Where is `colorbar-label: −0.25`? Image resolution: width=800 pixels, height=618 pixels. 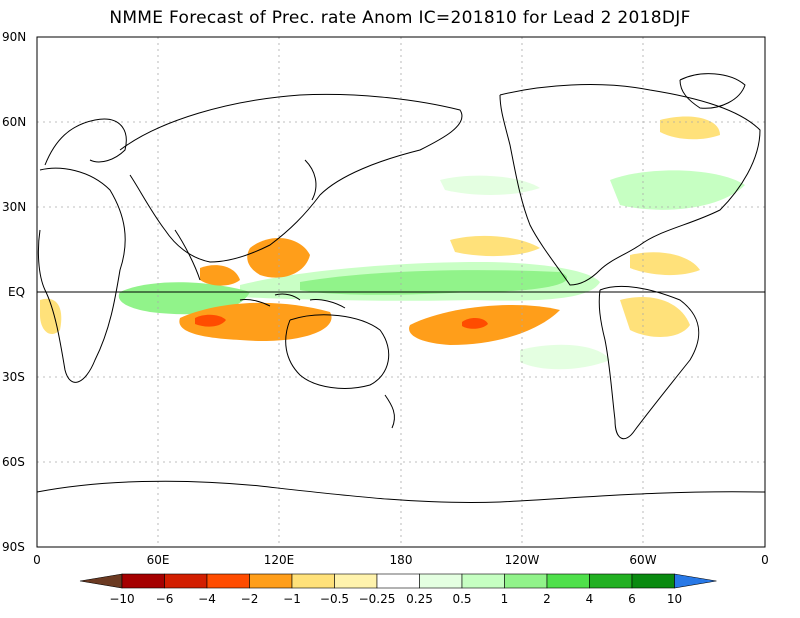
colorbar-label: −0.25 is located at coordinates (377, 599).